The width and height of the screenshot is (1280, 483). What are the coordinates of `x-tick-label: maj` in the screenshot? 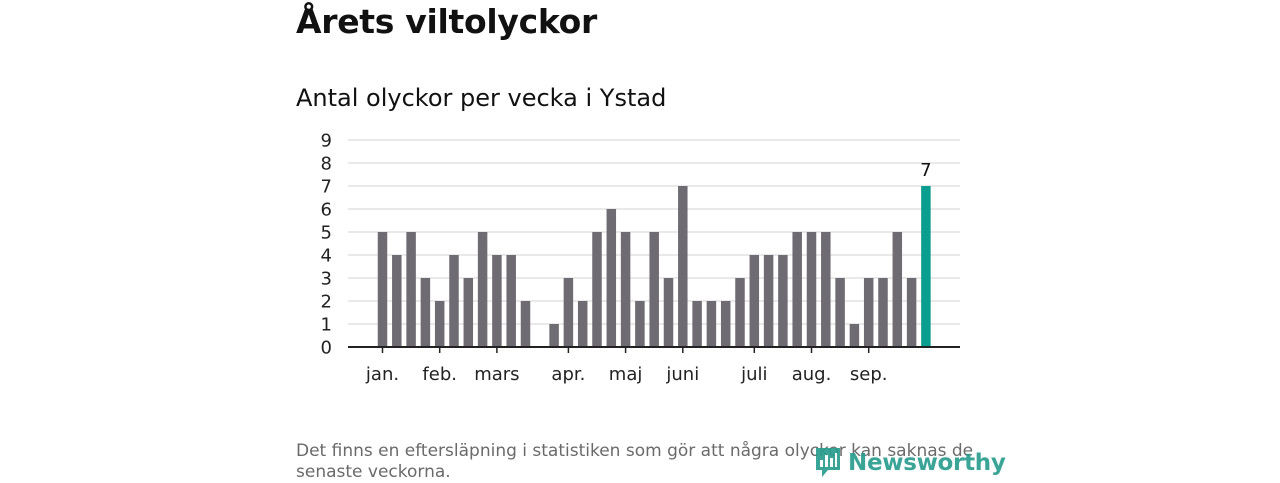 It's located at (626, 374).